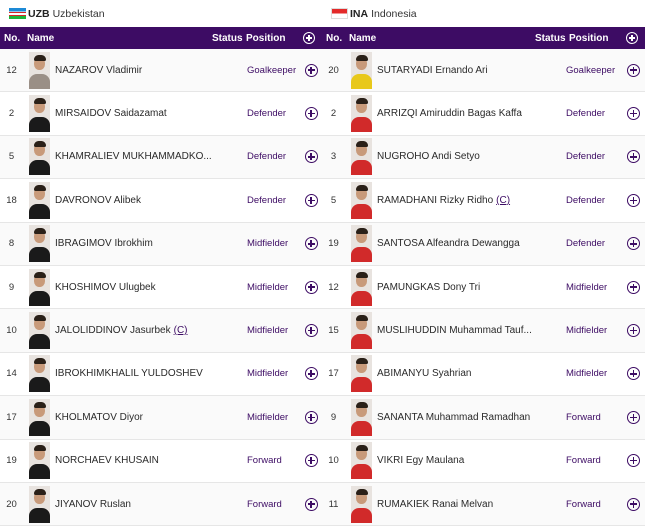 Image resolution: width=645 pixels, height=527 pixels. I want to click on player-row: 17 KHOLMATOV Diyor Midfielder, so click(161, 418).